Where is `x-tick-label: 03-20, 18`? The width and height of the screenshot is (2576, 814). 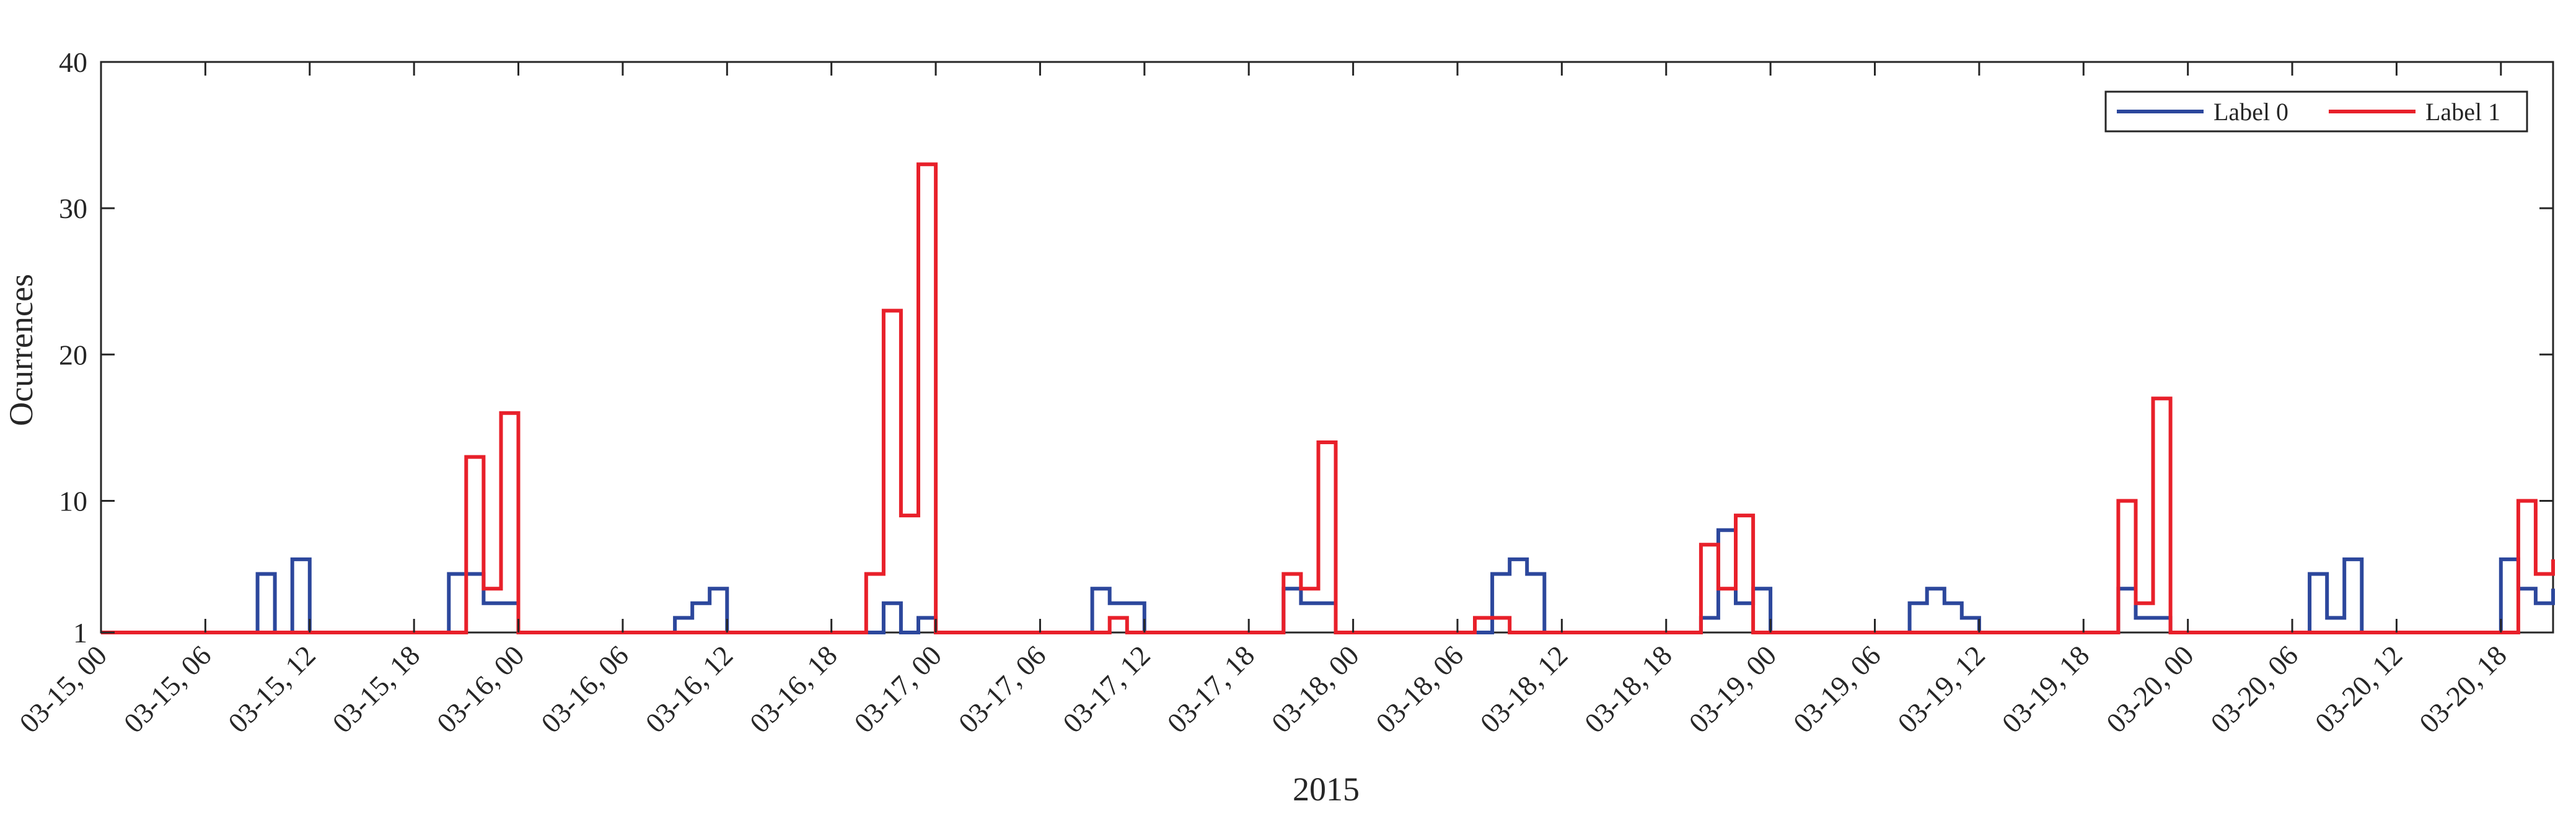
x-tick-label: 03-20, 18 is located at coordinates (2463, 689).